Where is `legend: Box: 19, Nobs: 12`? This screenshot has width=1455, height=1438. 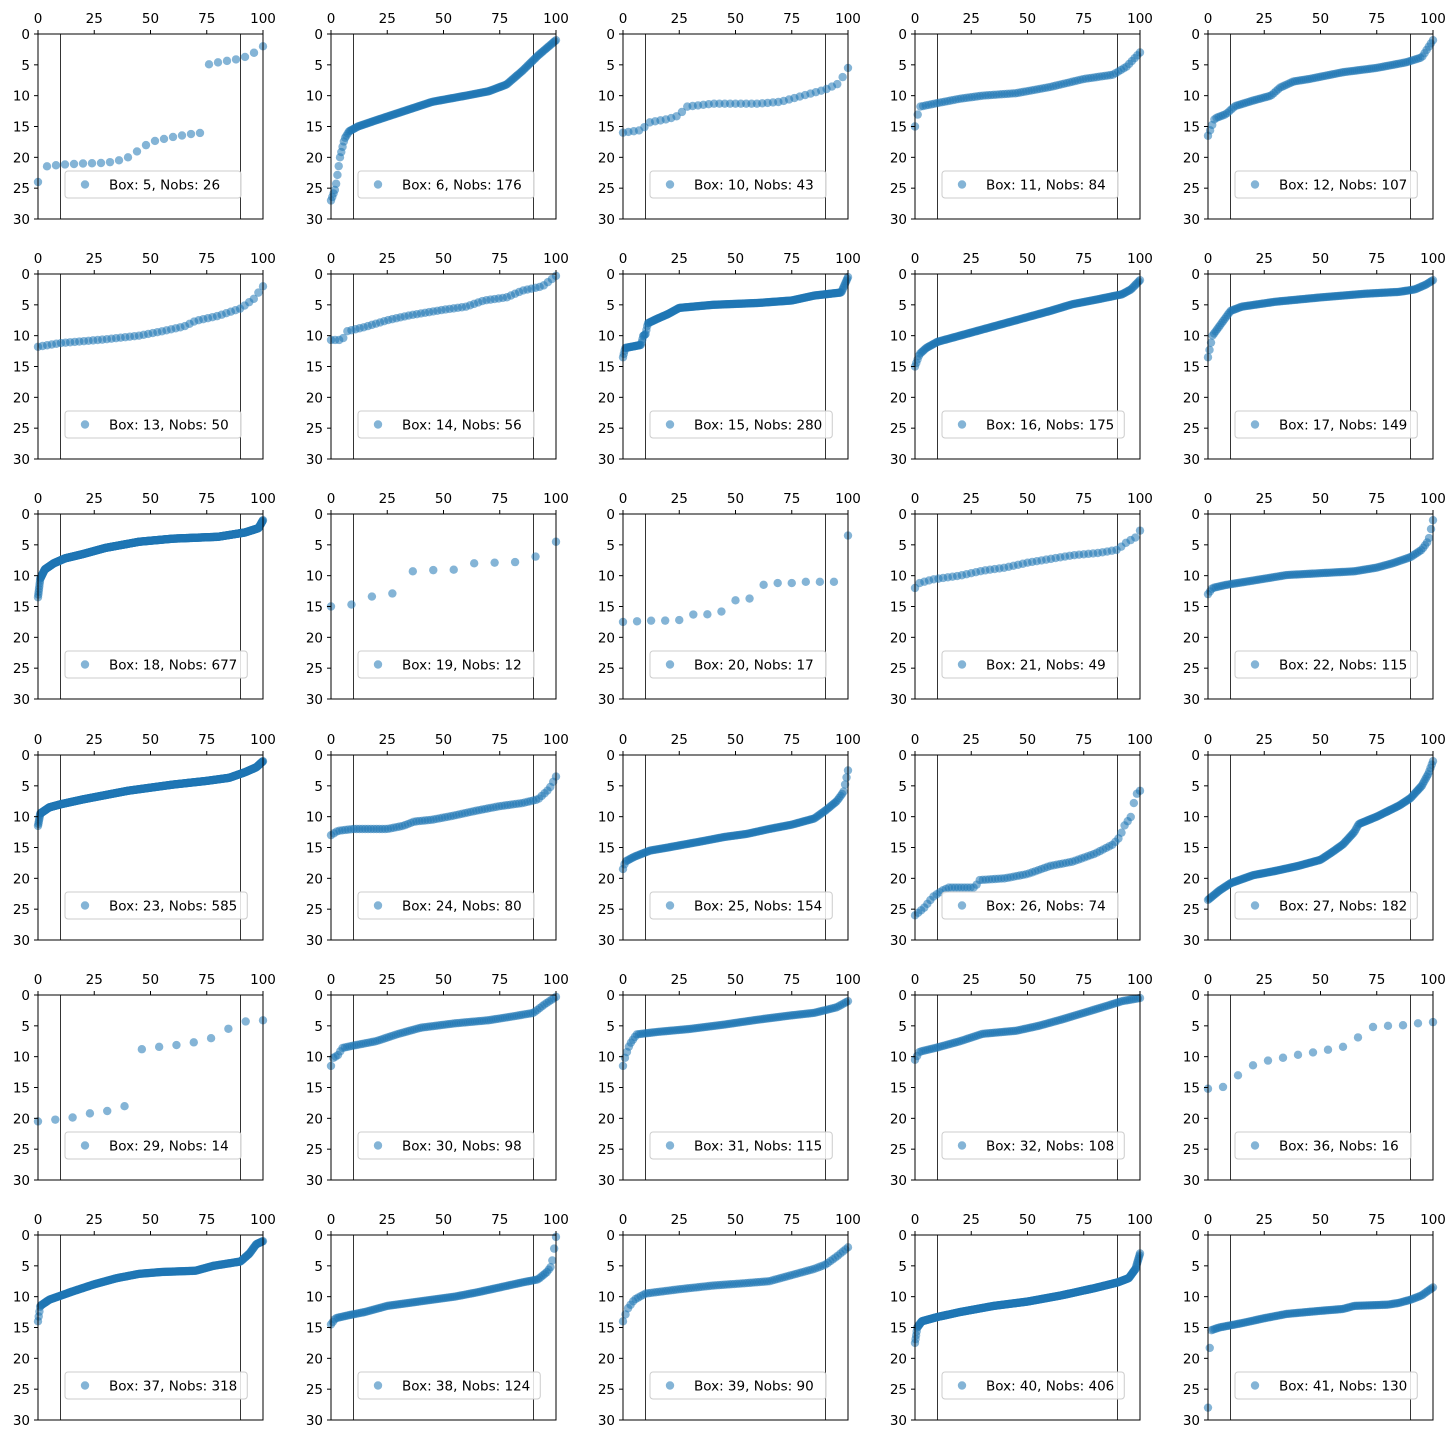 legend: Box: 19, Nobs: 12 is located at coordinates (446, 664).